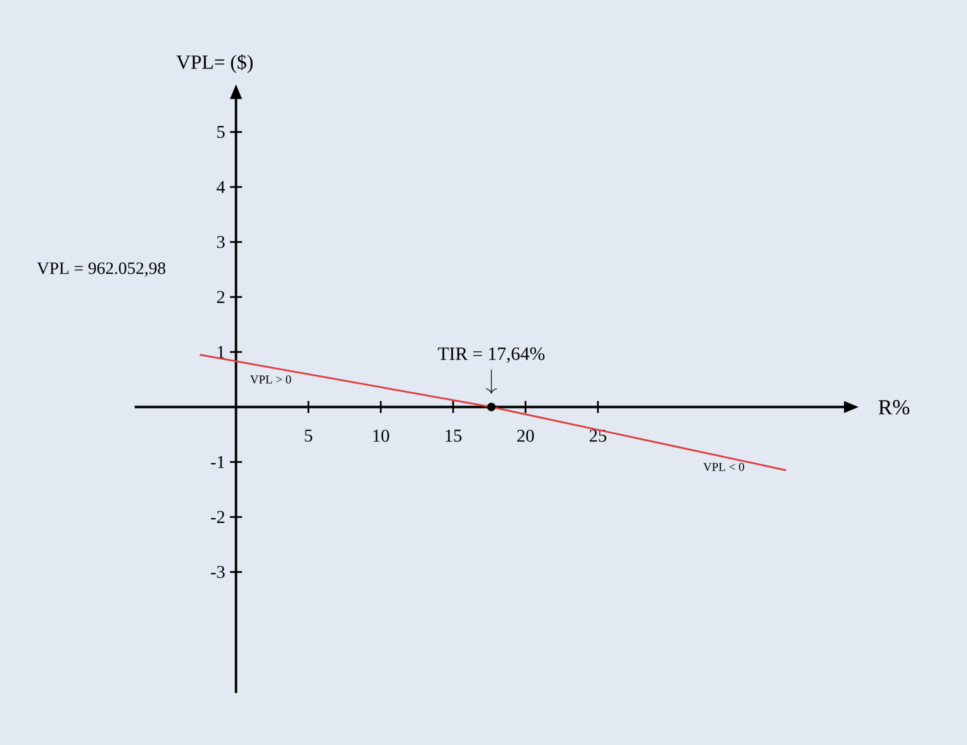 The image size is (967, 745). I want to click on x-tick-label: 15, so click(454, 436).